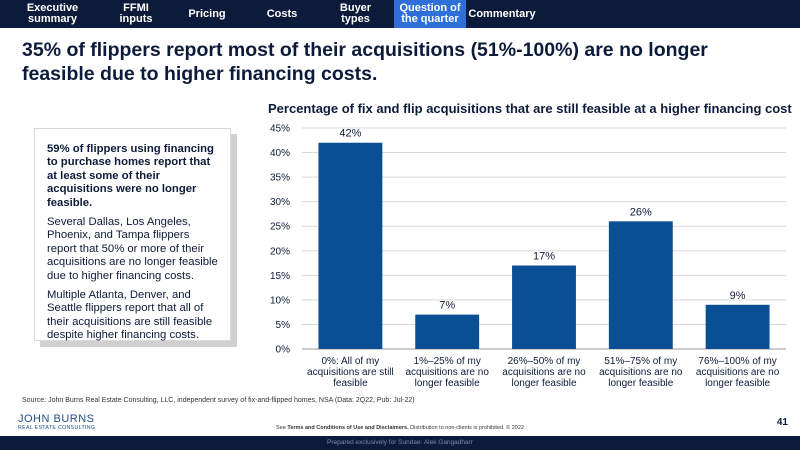 The height and width of the screenshot is (450, 800). Describe the element at coordinates (350, 134) in the screenshot. I see `data-label: 42%` at that location.